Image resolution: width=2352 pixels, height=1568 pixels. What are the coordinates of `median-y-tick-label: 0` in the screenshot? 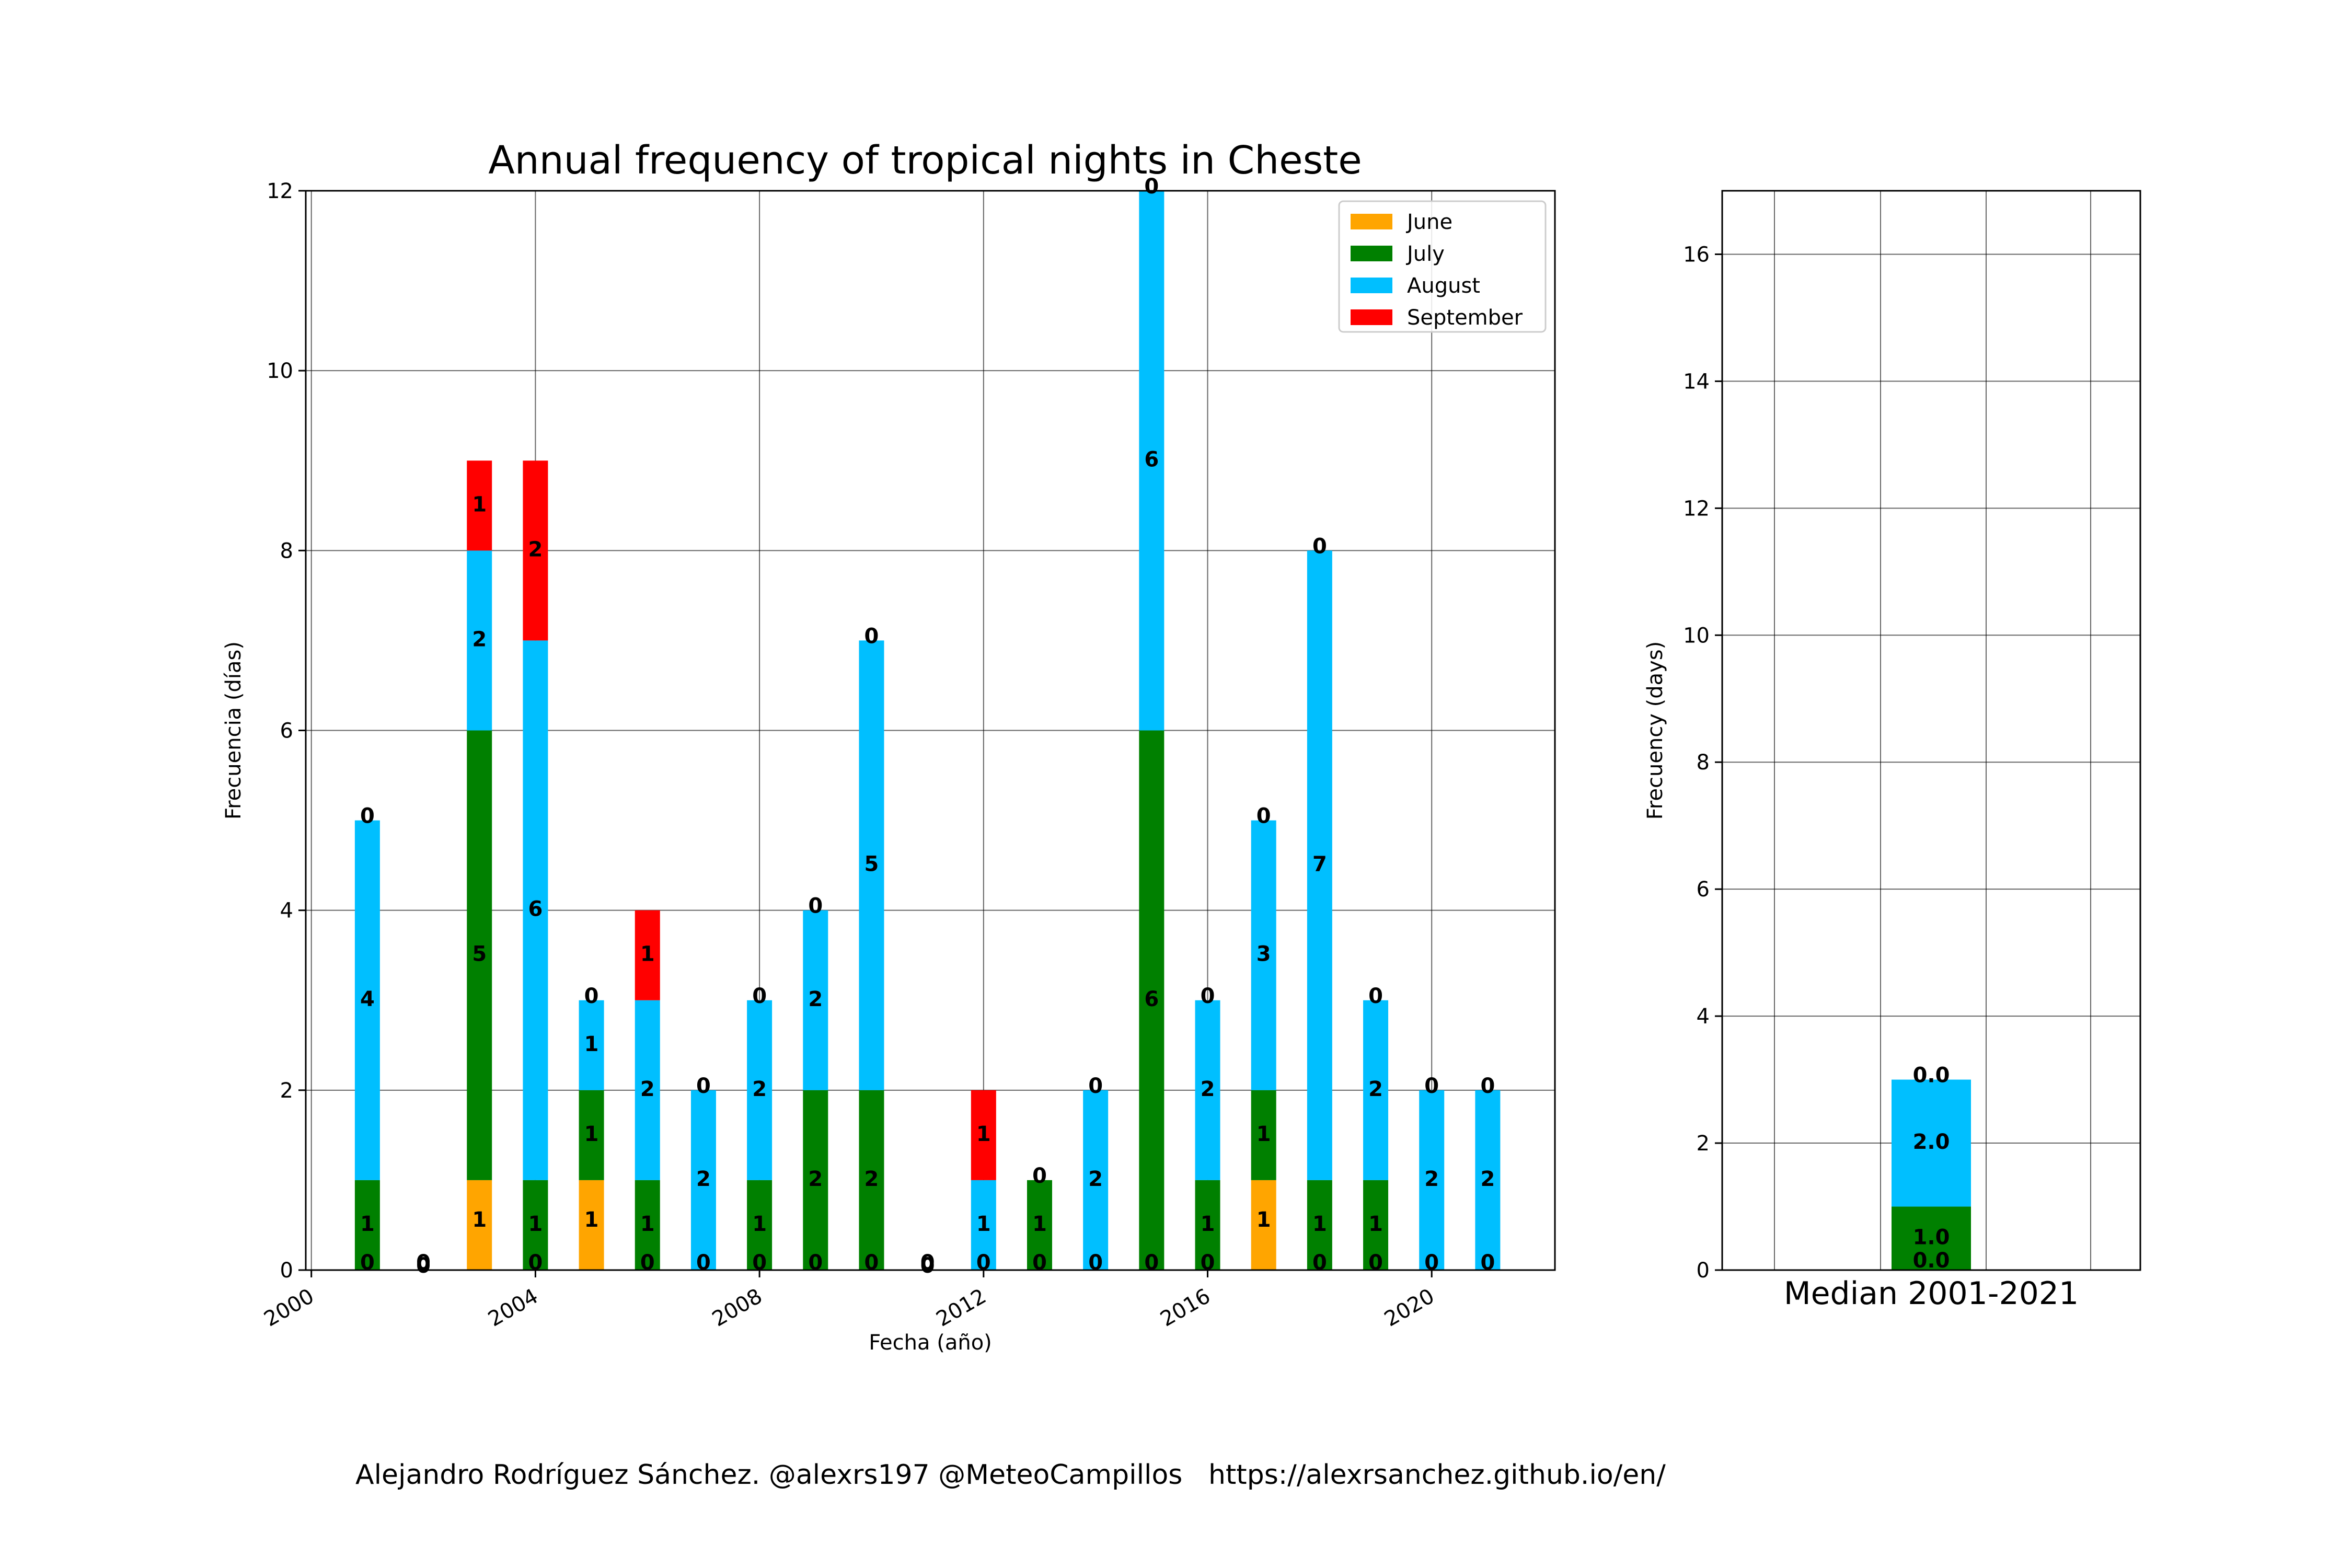 It's located at (1703, 1271).